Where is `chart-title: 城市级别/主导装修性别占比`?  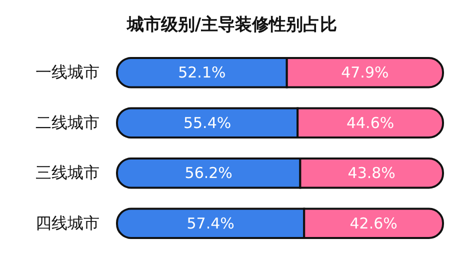 chart-title: 城市级别/主导装修性别占比 is located at coordinates (232, 25).